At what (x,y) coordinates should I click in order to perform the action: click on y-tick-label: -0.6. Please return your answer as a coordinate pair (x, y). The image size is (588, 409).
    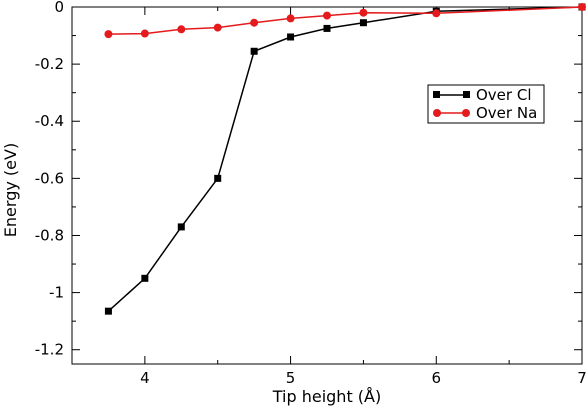
    Looking at the image, I should click on (49, 178).